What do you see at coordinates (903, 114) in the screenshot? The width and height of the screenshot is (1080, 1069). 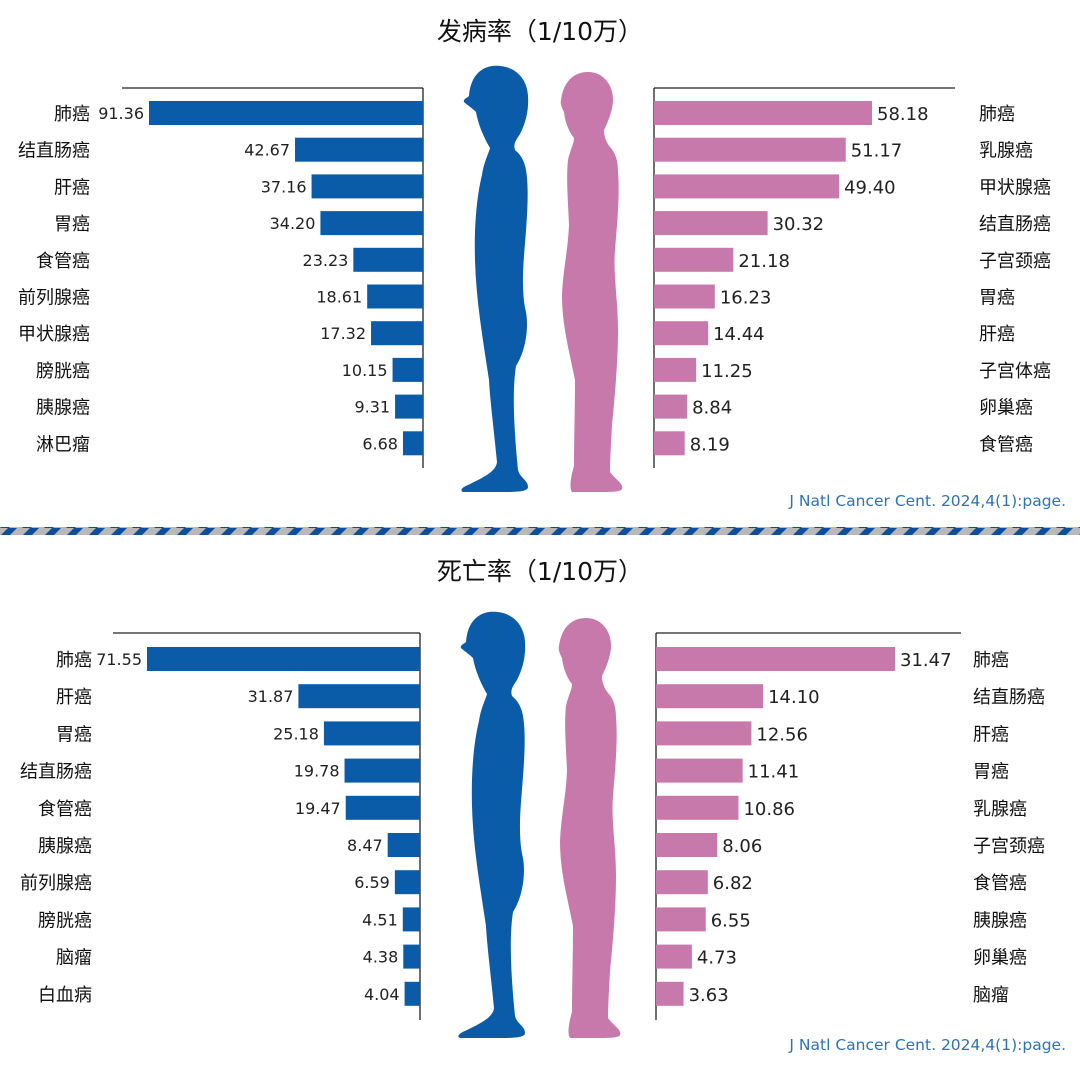 I see `female-value-label: 58.18` at bounding box center [903, 114].